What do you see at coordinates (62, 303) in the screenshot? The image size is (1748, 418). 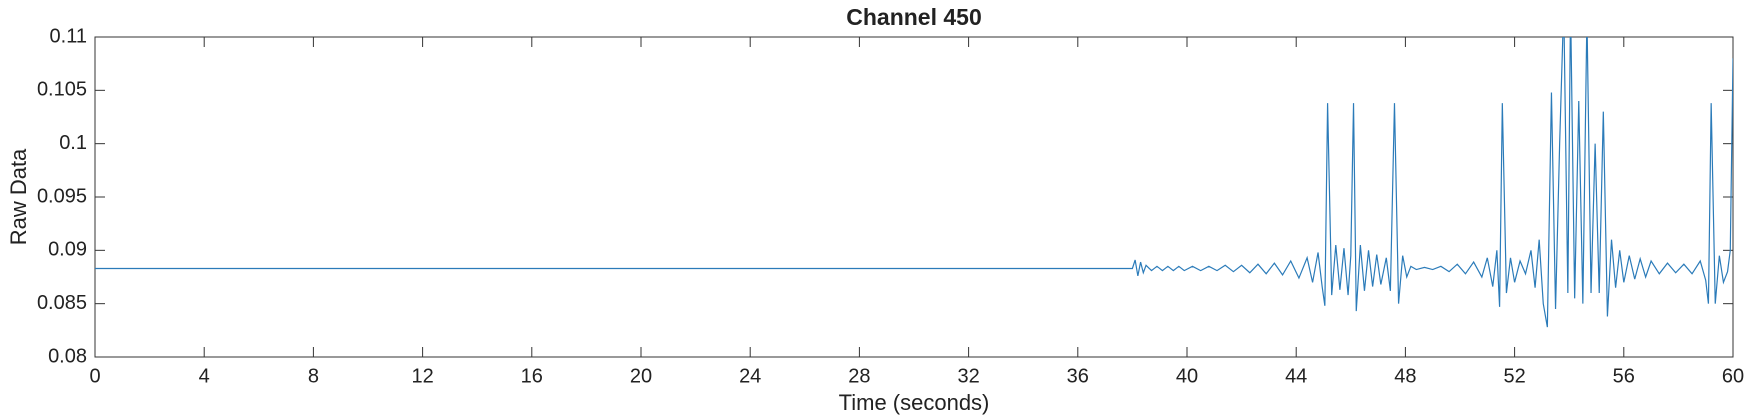 I see `y-tick-label: 0.085` at bounding box center [62, 303].